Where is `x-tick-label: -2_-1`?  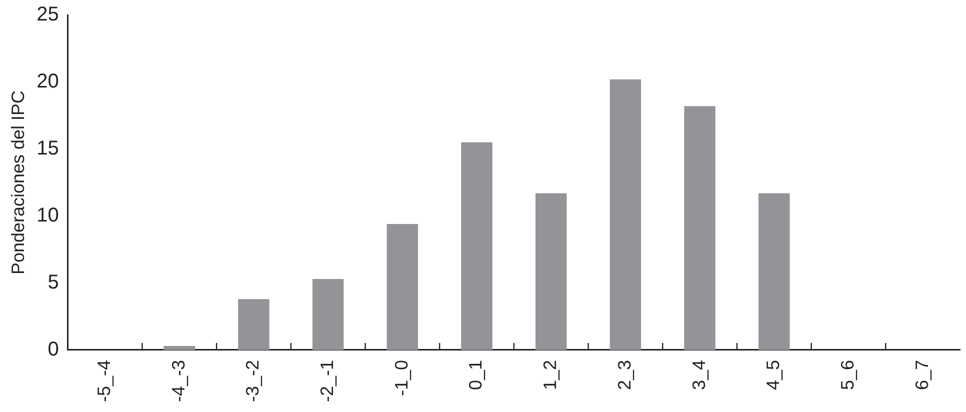 x-tick-label: -2_-1 is located at coordinates (327, 381).